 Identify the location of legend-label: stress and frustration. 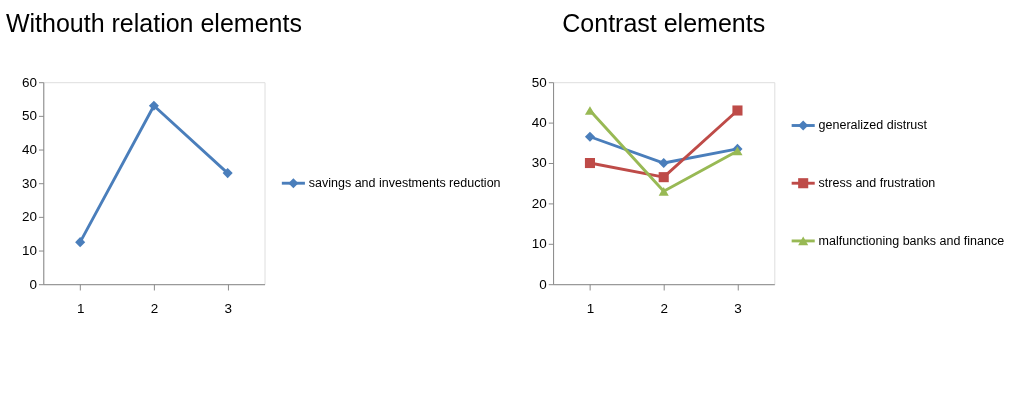
(877, 183).